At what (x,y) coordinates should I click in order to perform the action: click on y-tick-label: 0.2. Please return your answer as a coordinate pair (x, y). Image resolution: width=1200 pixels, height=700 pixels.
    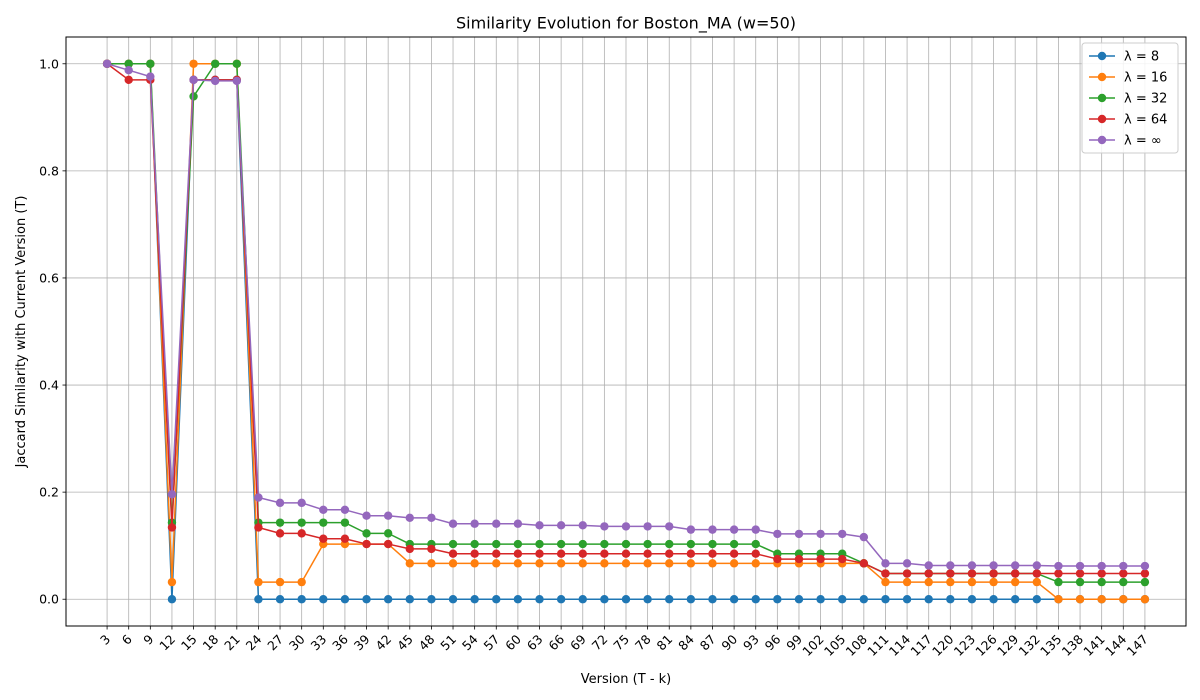
    Looking at the image, I should click on (49, 492).